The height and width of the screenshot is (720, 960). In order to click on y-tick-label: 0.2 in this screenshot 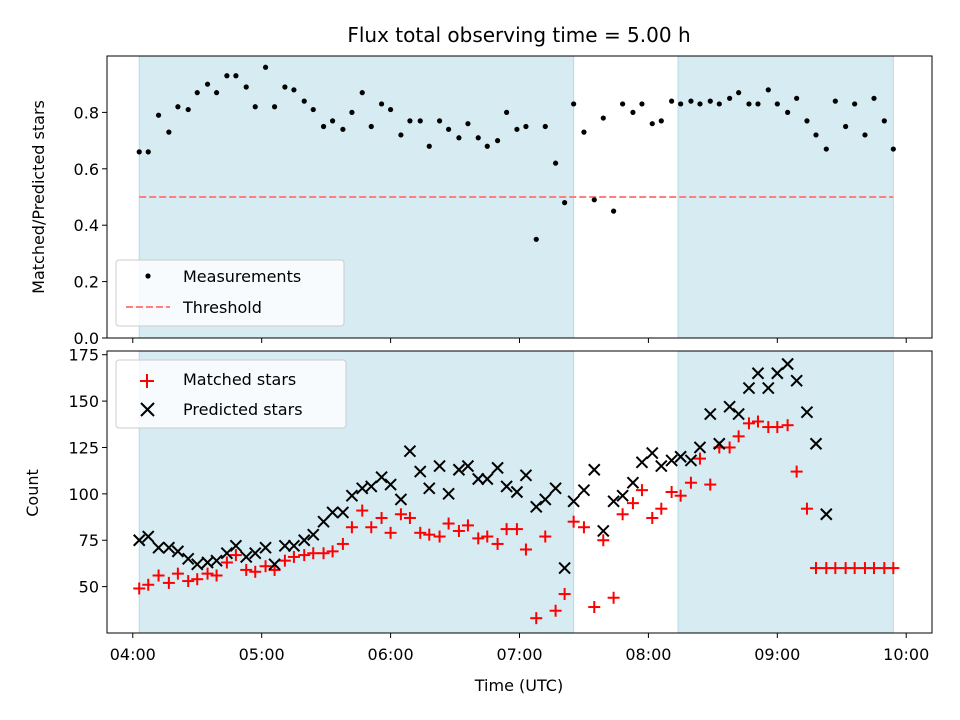, I will do `click(86, 282)`.